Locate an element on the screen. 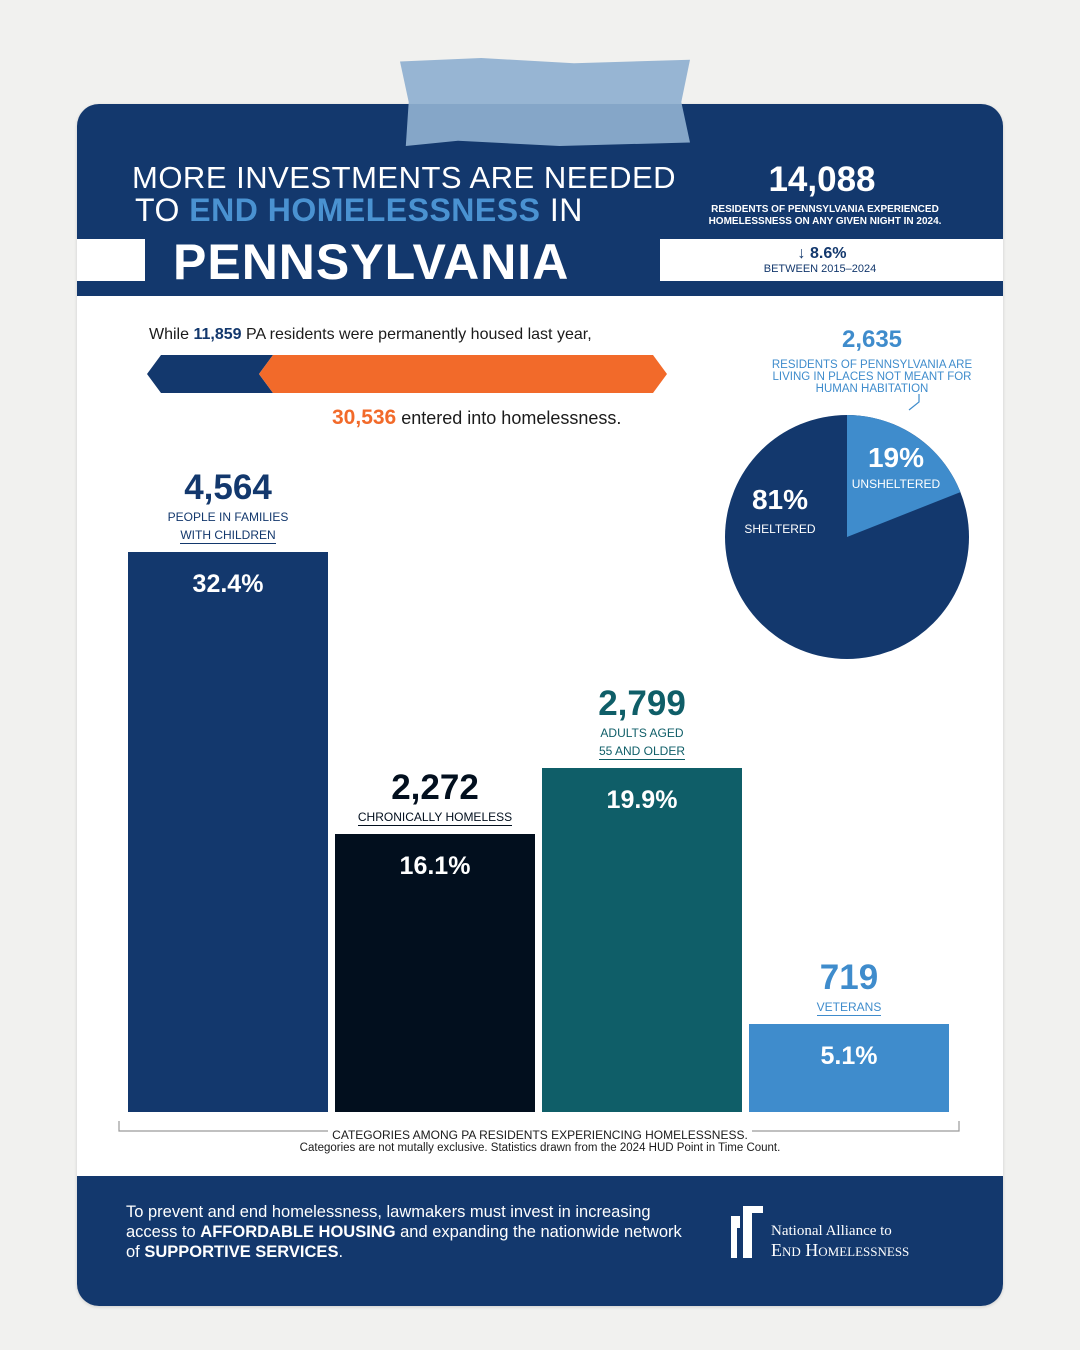  footer-text-e: . is located at coordinates (341, 1252).